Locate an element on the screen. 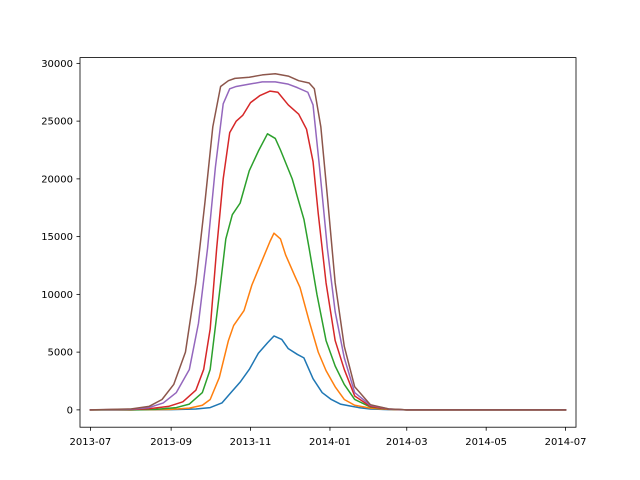 This screenshot has height=480, width=640. y-tick-label: 20000 is located at coordinates (57, 179).